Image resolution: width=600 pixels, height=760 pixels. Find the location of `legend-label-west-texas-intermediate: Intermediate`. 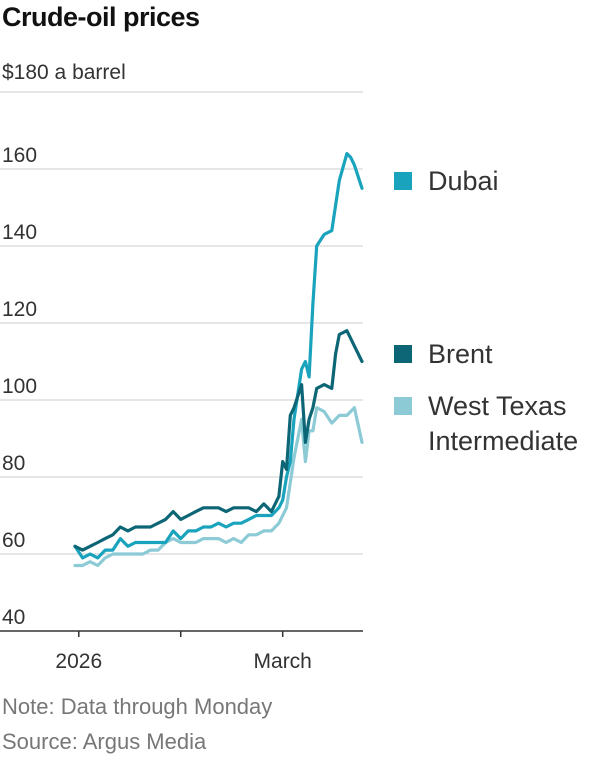

legend-label-west-texas-intermediate: Intermediate is located at coordinates (503, 441).